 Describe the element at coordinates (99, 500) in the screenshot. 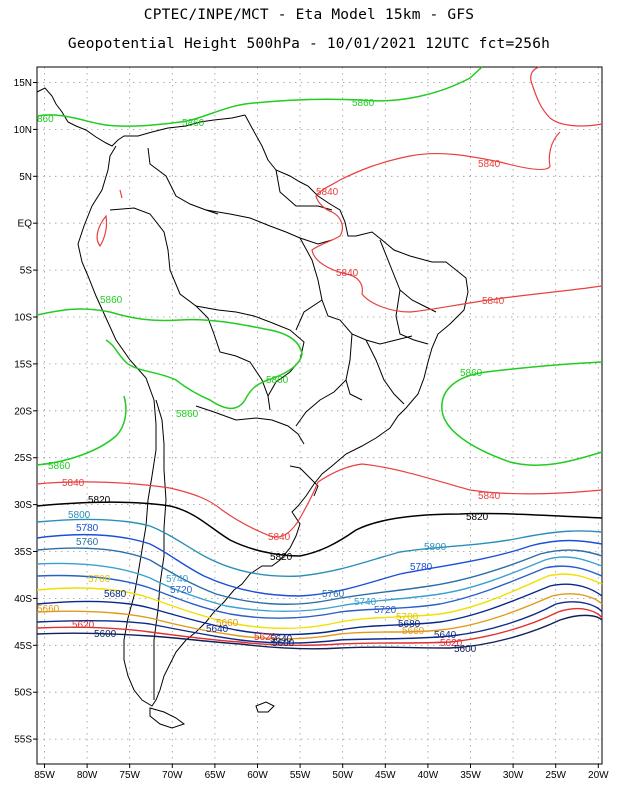

I see `label-5820-a: 5820` at that location.